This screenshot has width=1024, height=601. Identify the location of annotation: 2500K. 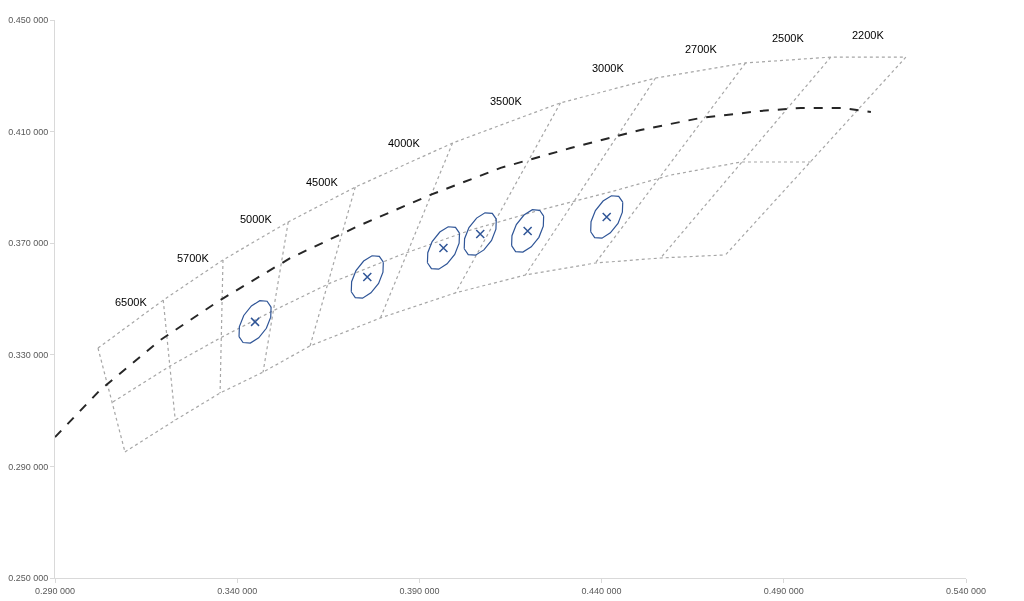
(788, 38).